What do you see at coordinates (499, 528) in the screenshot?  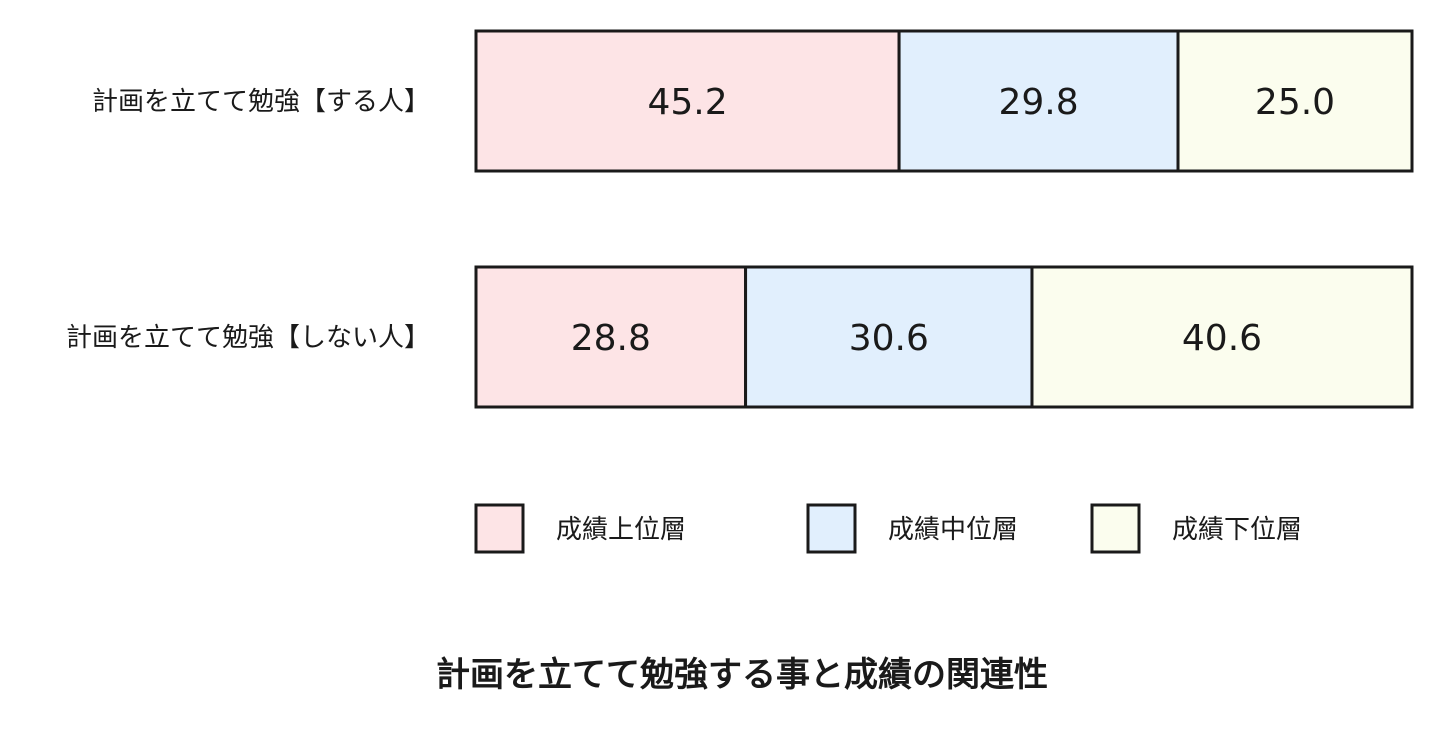 I see `legend-swatch-top` at bounding box center [499, 528].